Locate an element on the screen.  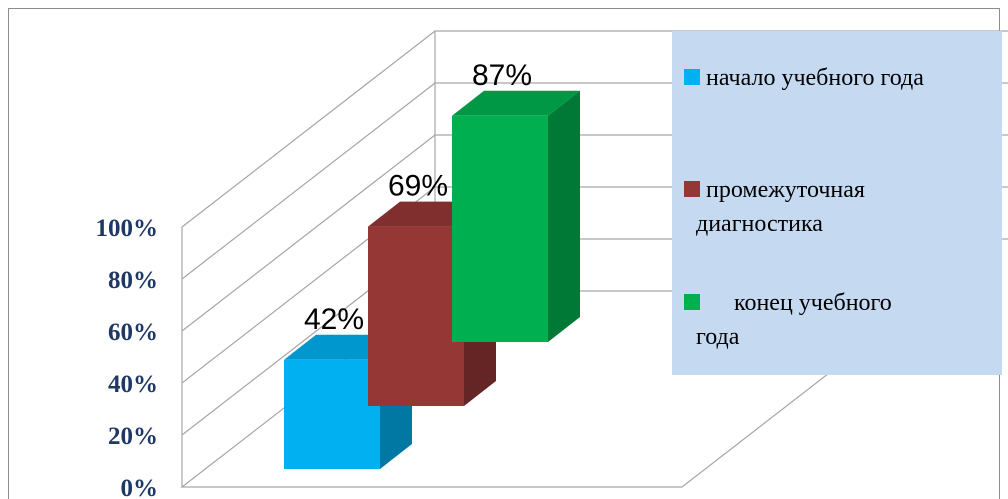
y-tick-label: 100% is located at coordinates (127, 228).